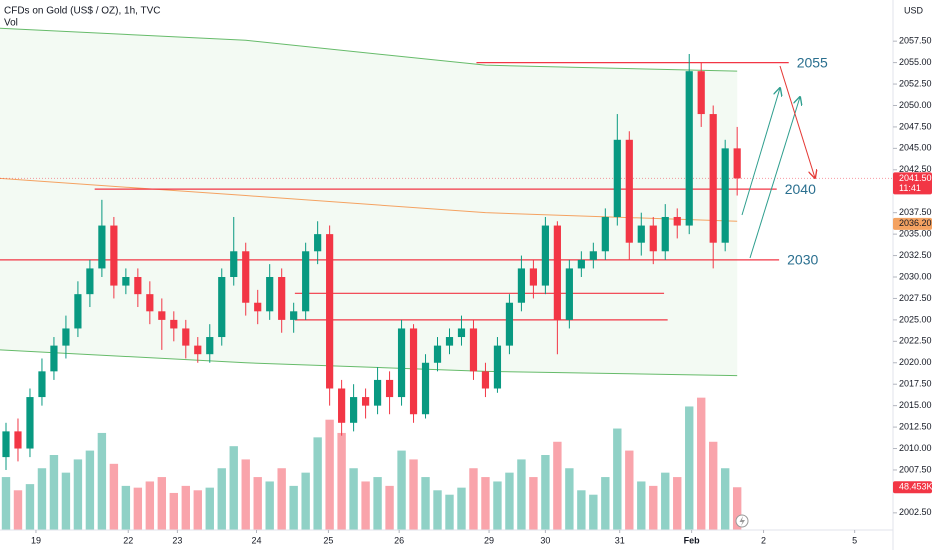  I want to click on band-line, so click(369, 363).